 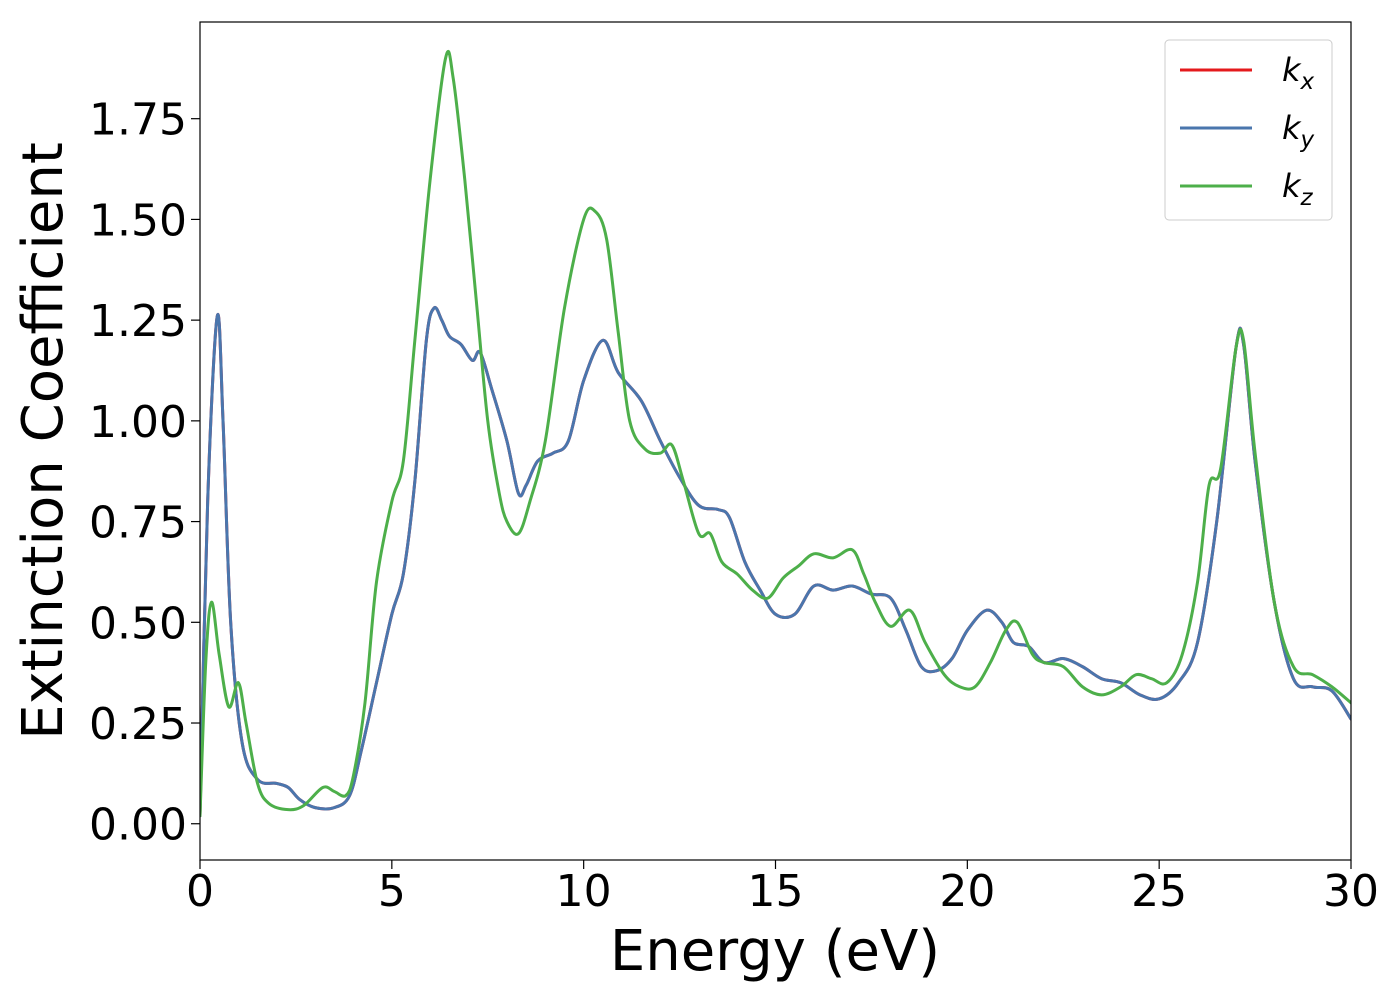 I want to click on x-axis-title: Energy (eV), so click(x=775, y=951).